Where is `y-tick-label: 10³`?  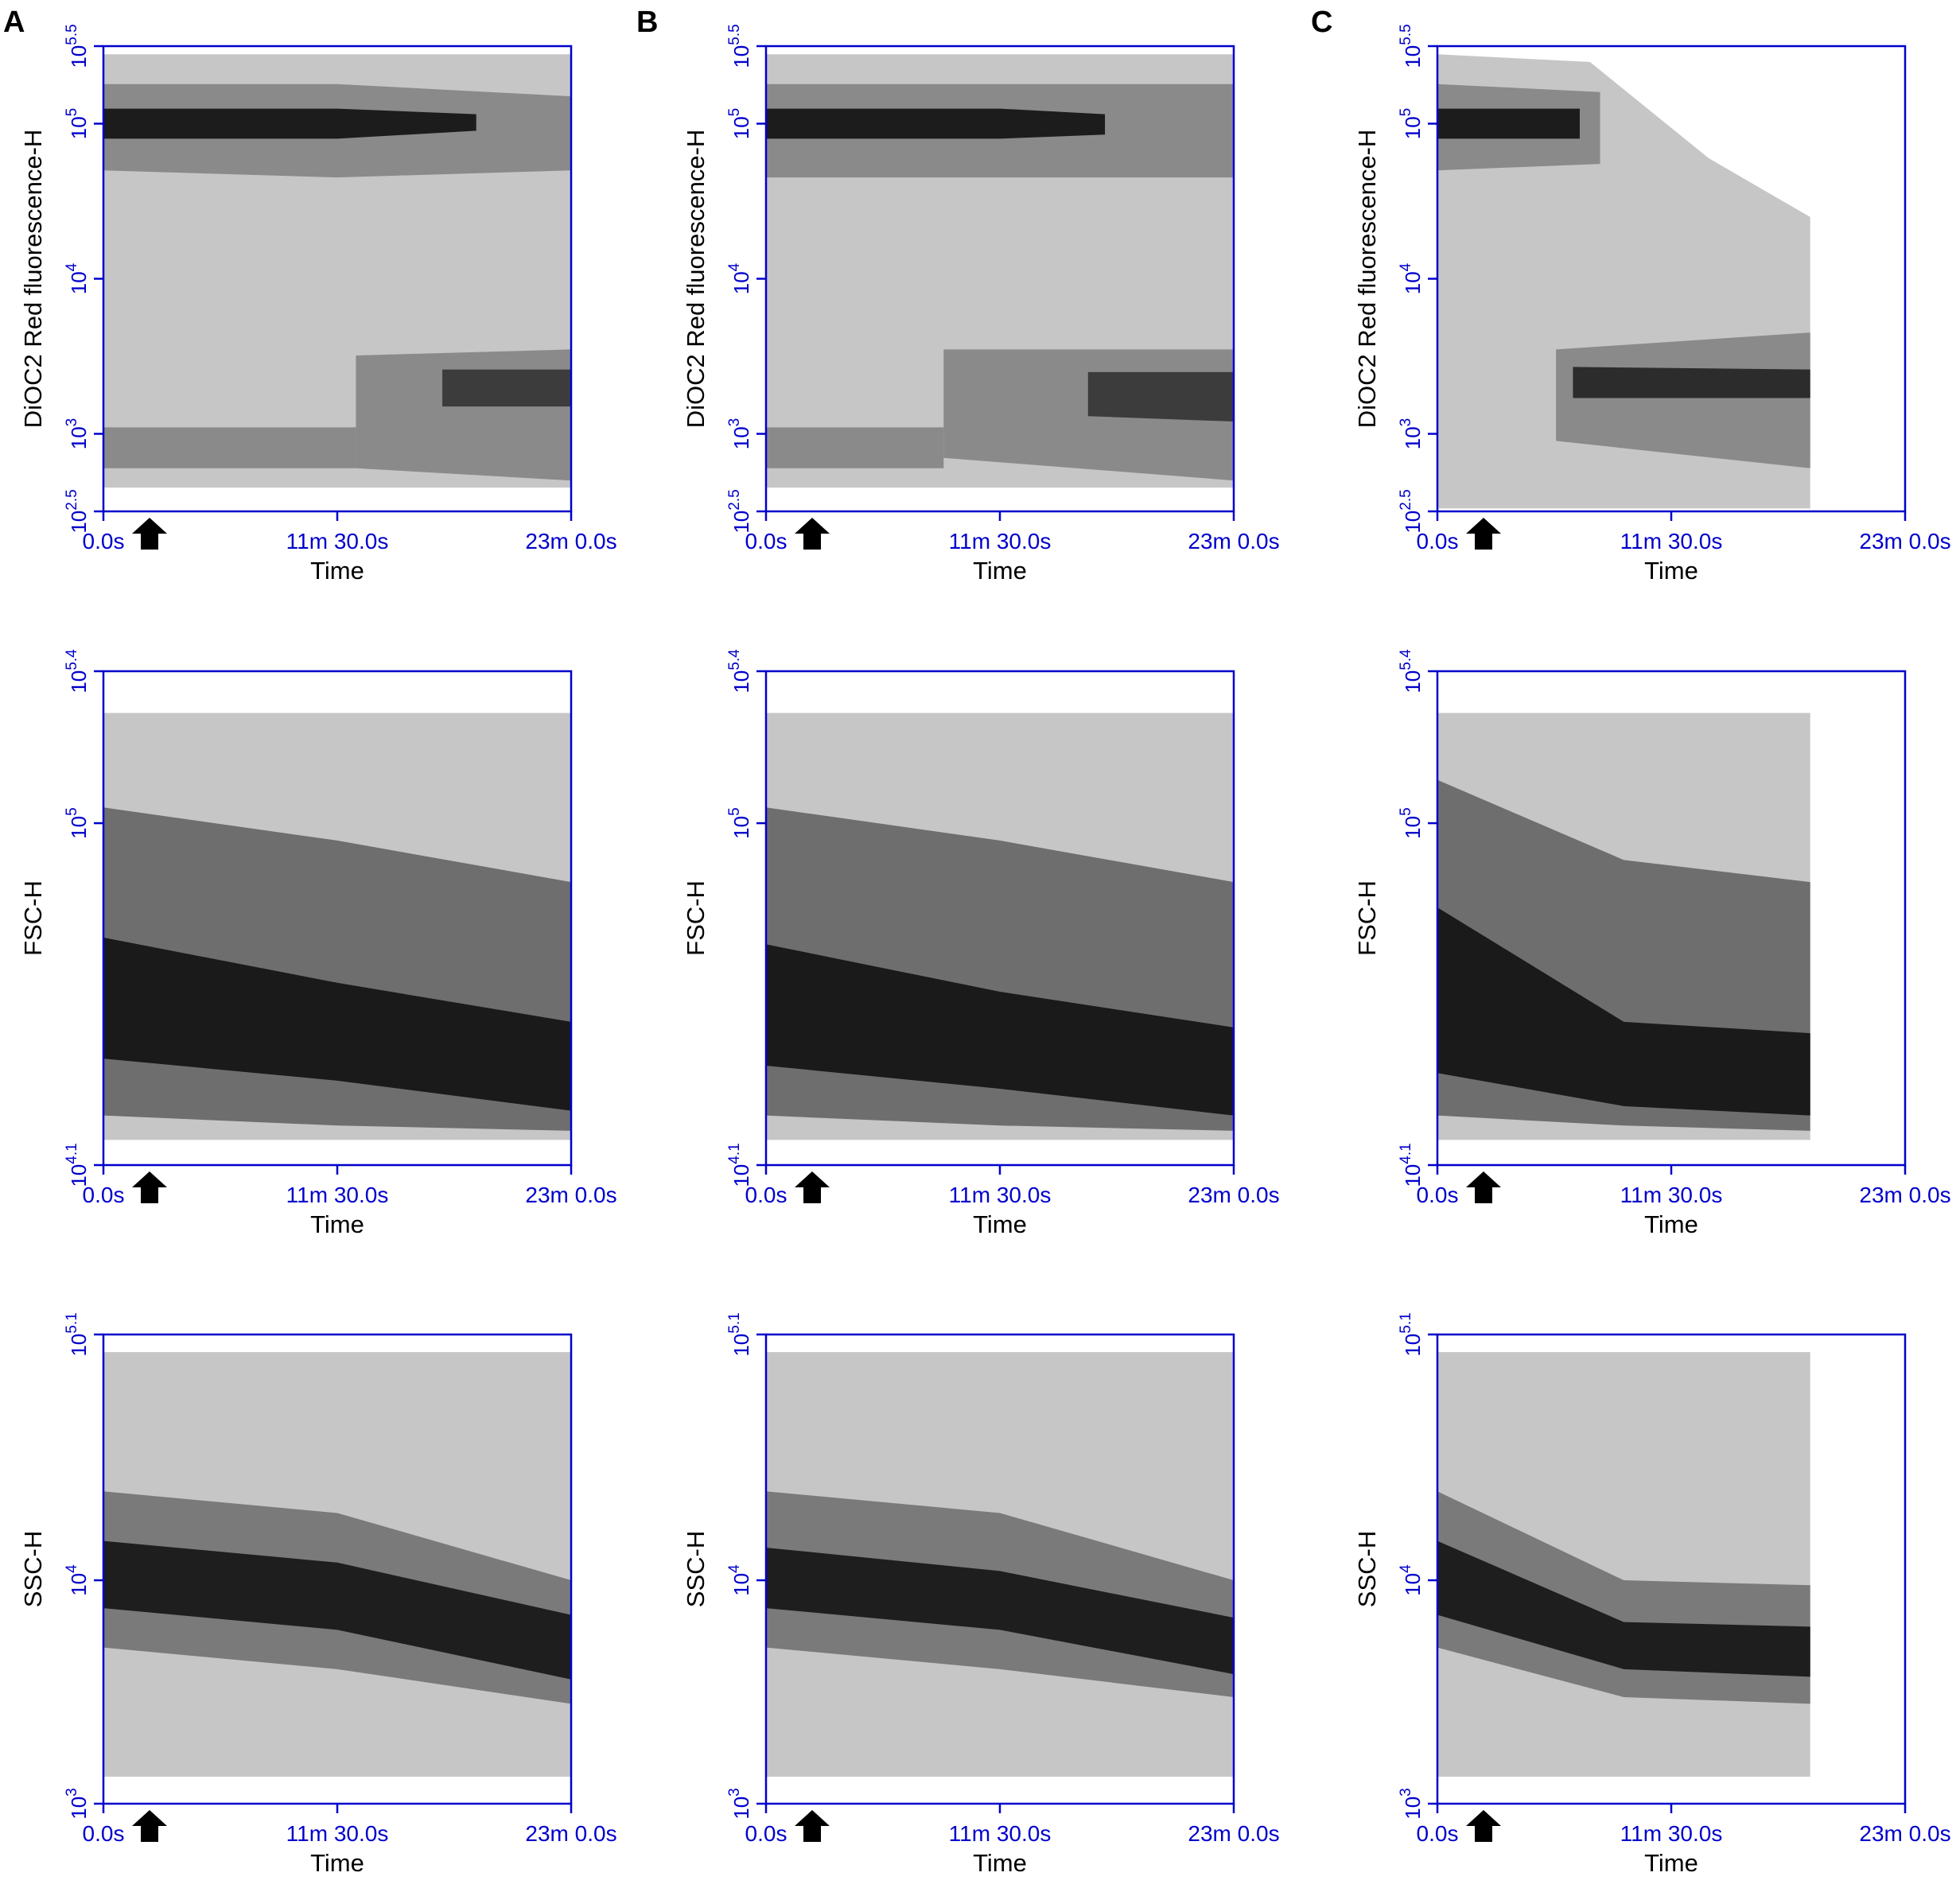
y-tick-label: 10³ is located at coordinates (1411, 434).